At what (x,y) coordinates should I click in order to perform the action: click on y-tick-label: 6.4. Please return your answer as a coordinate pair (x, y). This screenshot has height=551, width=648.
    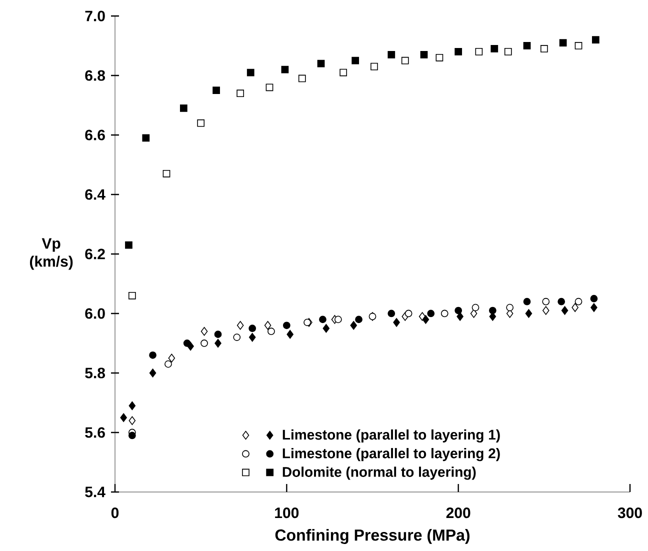
    Looking at the image, I should click on (95, 194).